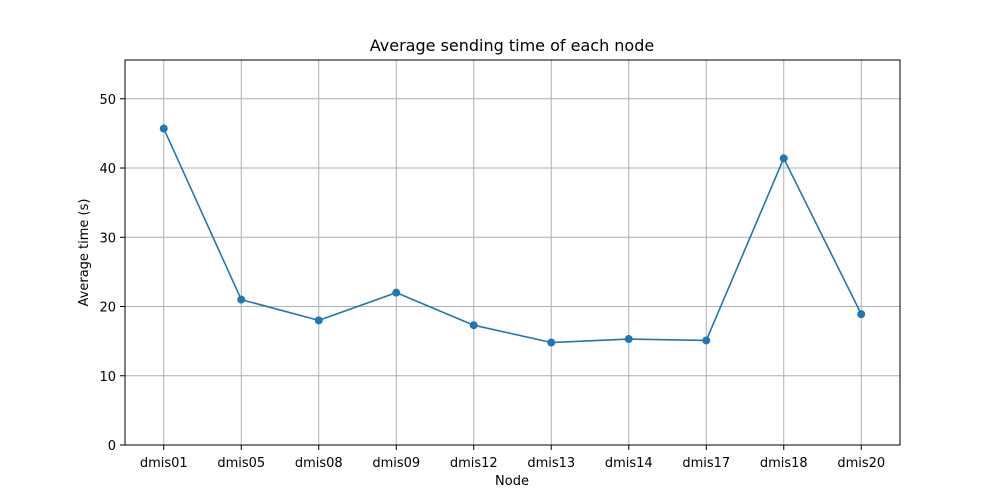 This screenshot has width=1000, height=500. Describe the element at coordinates (241, 299) in the screenshot. I see `data-point-dmis05` at that location.